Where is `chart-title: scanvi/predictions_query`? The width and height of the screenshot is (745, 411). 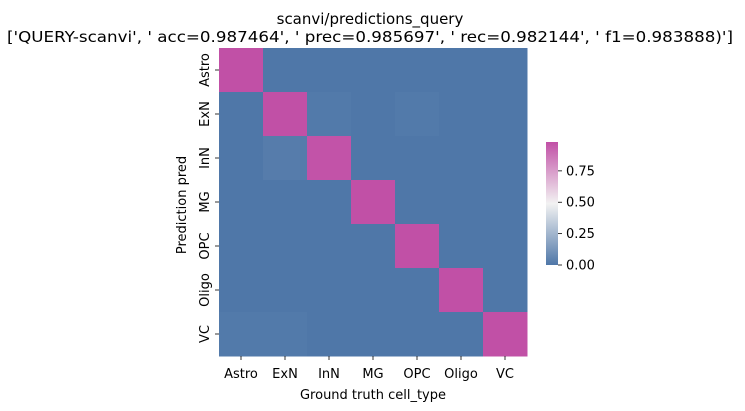
chart-title: scanvi/predictions_query is located at coordinates (370, 19).